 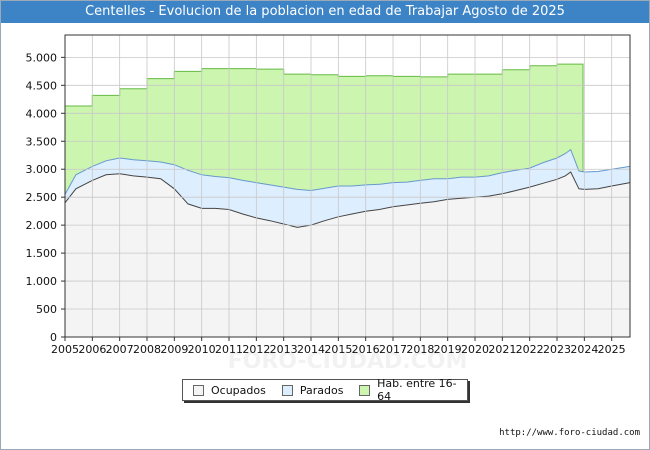 What do you see at coordinates (530, 349) in the screenshot?
I see `x-tick-label: 2022` at bounding box center [530, 349].